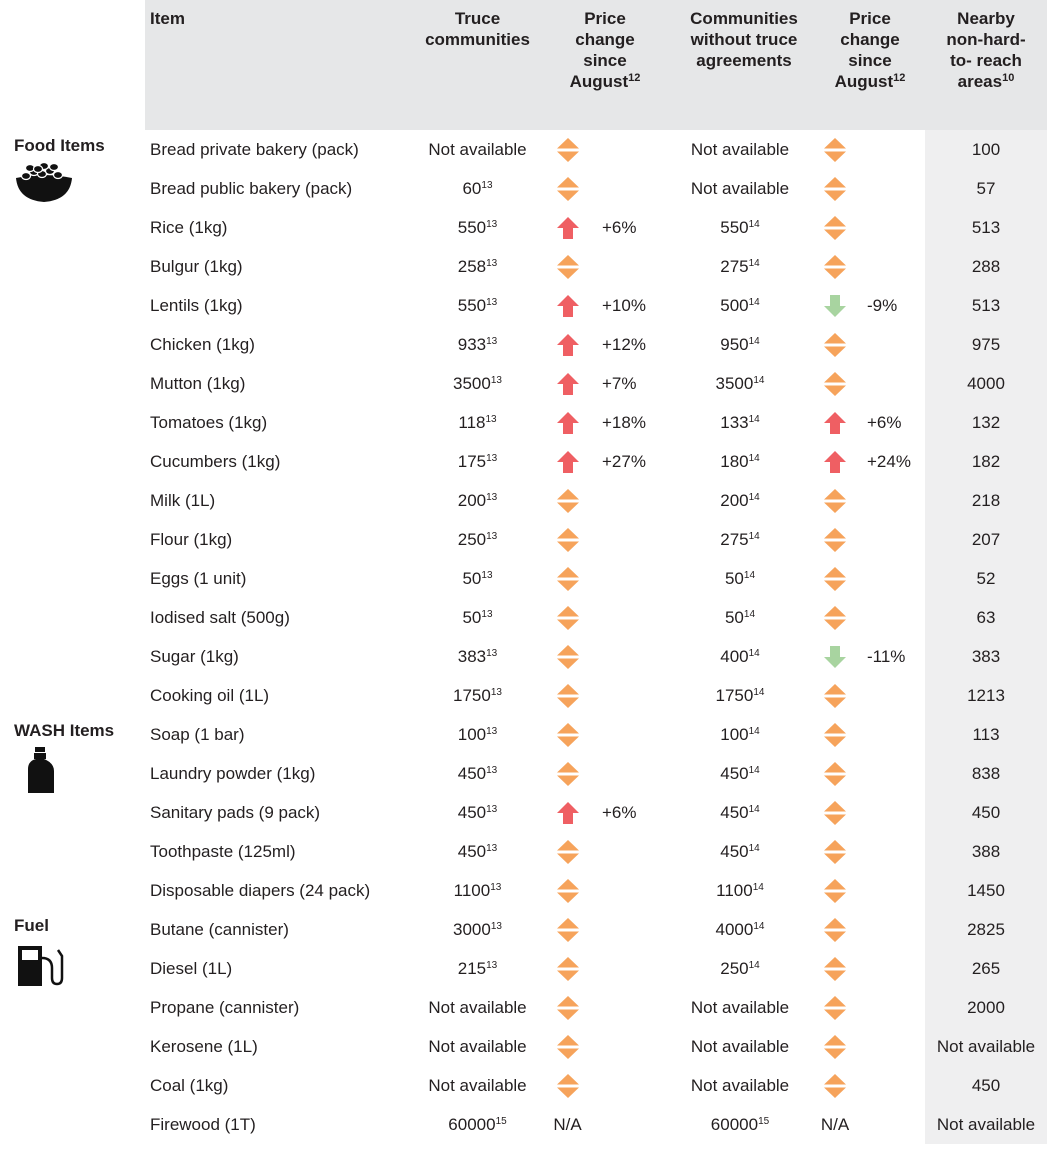 This screenshot has width=1047, height=1151. I want to click on bowl, so click(44, 188).